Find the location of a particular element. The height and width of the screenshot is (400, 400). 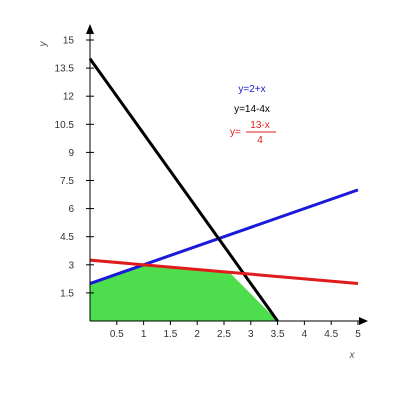

x-tick-label: 0.5 is located at coordinates (117, 334).